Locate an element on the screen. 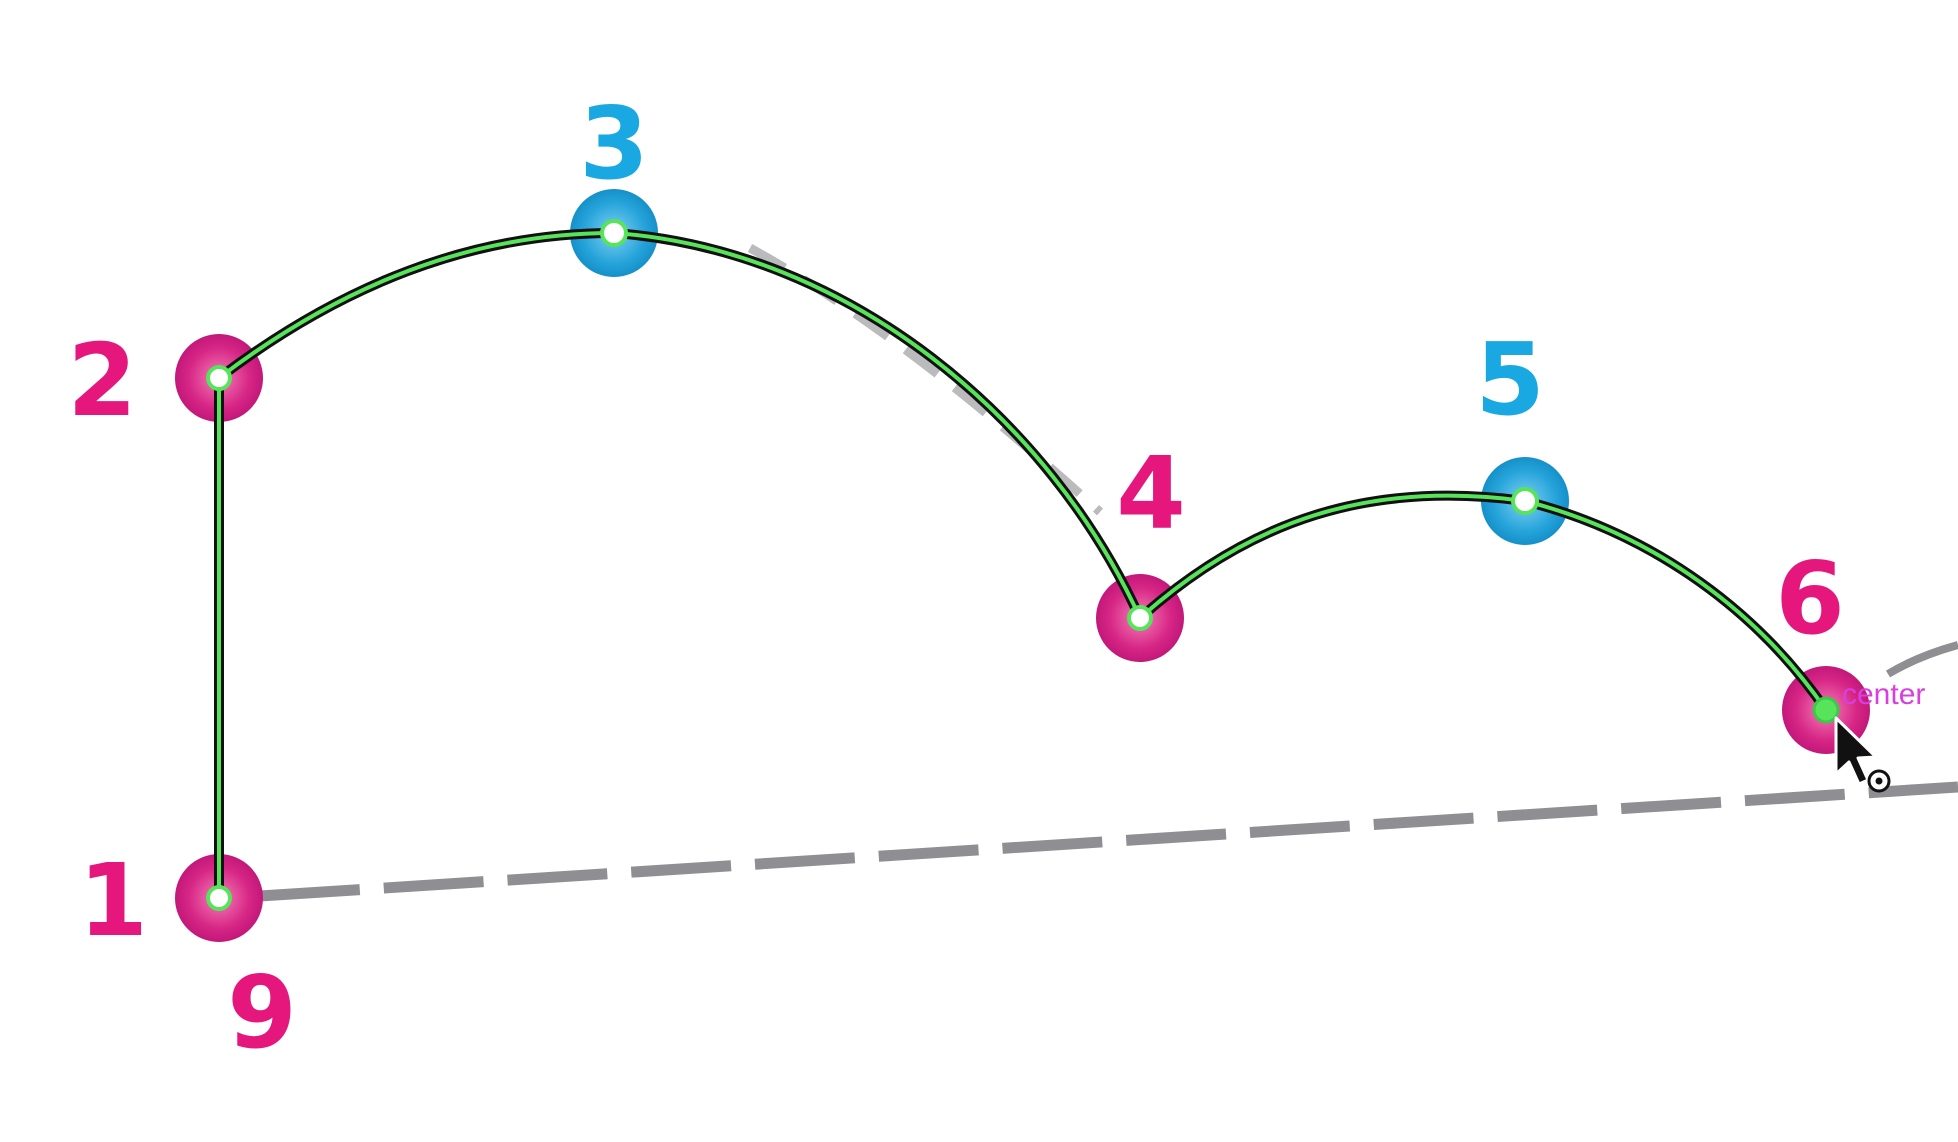 This screenshot has width=1958, height=1142. arrow-cursor-icon is located at coordinates (1856, 751).